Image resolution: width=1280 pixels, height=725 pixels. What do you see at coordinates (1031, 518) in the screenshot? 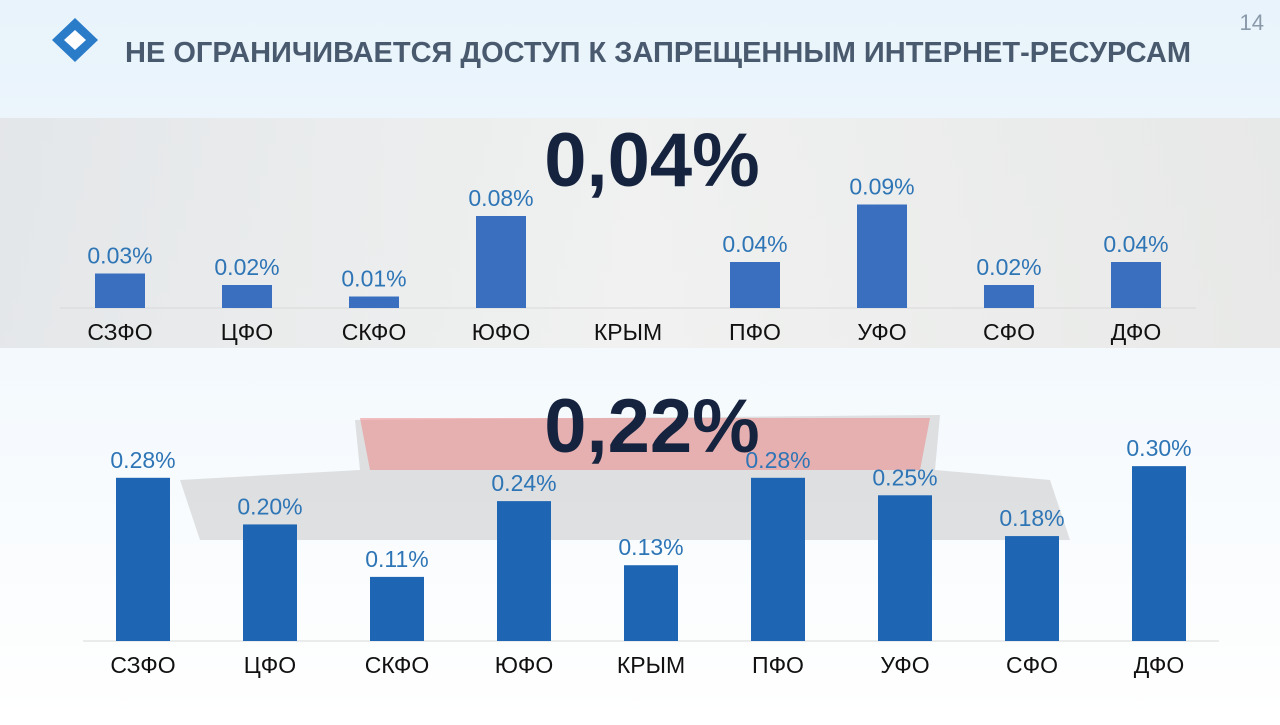
I see `value-label: 0.18%` at bounding box center [1031, 518].